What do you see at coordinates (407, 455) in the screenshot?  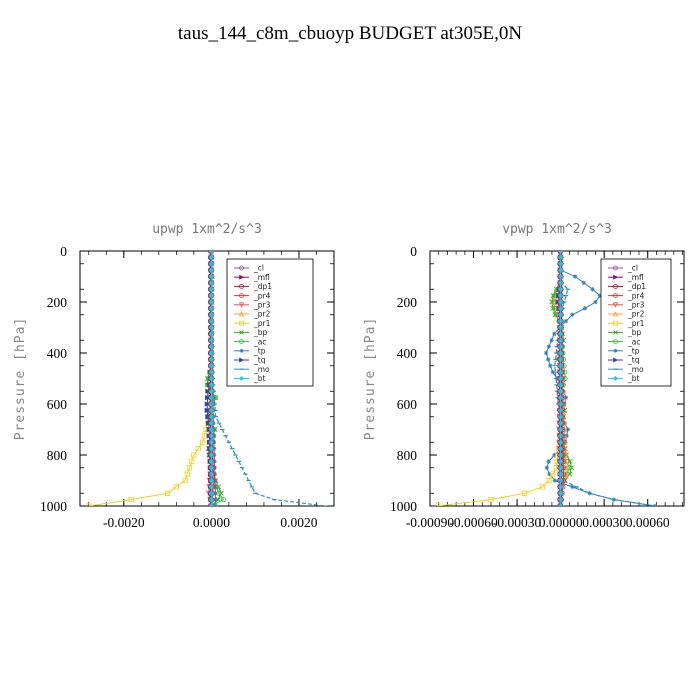 I see `y-tick-label: 800` at bounding box center [407, 455].